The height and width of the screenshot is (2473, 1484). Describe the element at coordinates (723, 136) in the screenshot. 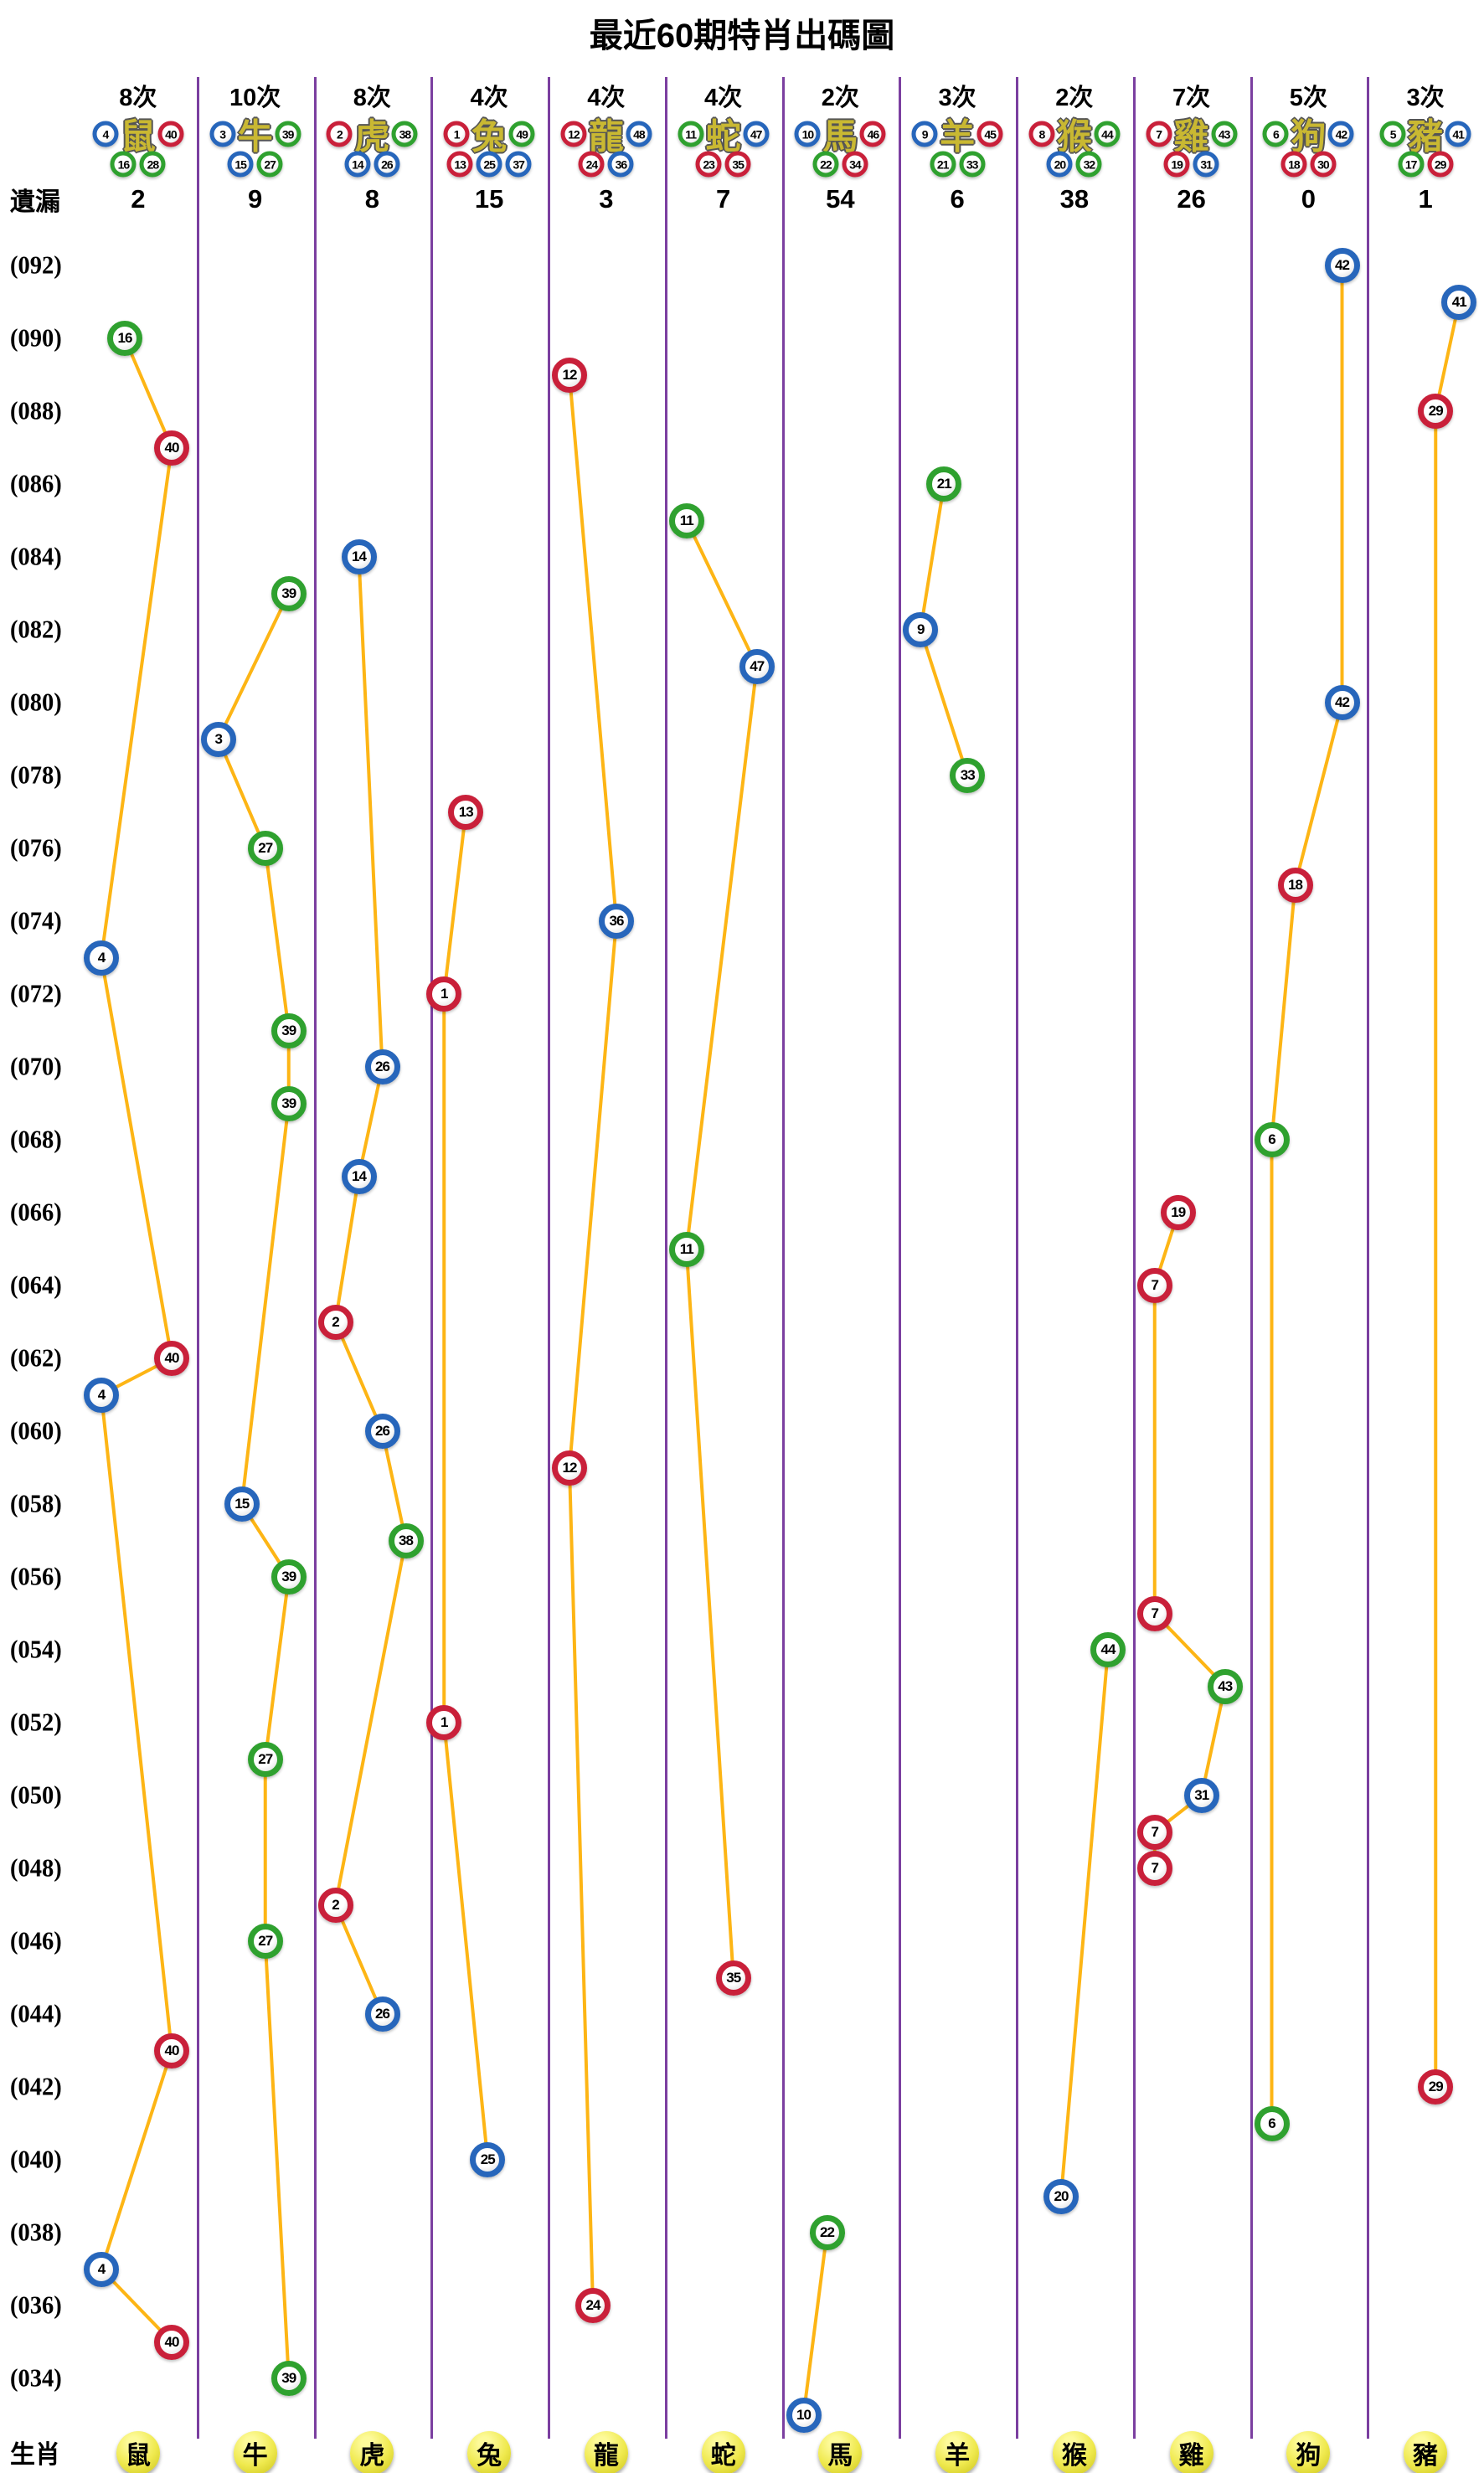

I see `zodiac-name: 蛇` at that location.